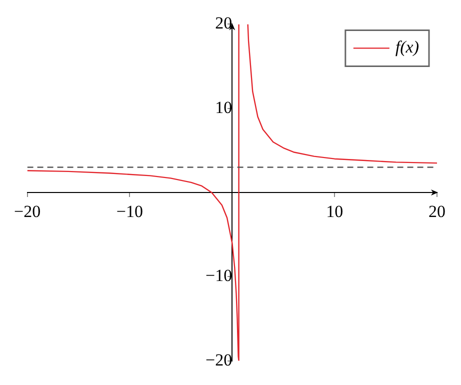 Image resolution: width=461 pixels, height=385 pixels. What do you see at coordinates (437, 212) in the screenshot?
I see `x-tick-label: 20` at bounding box center [437, 212].